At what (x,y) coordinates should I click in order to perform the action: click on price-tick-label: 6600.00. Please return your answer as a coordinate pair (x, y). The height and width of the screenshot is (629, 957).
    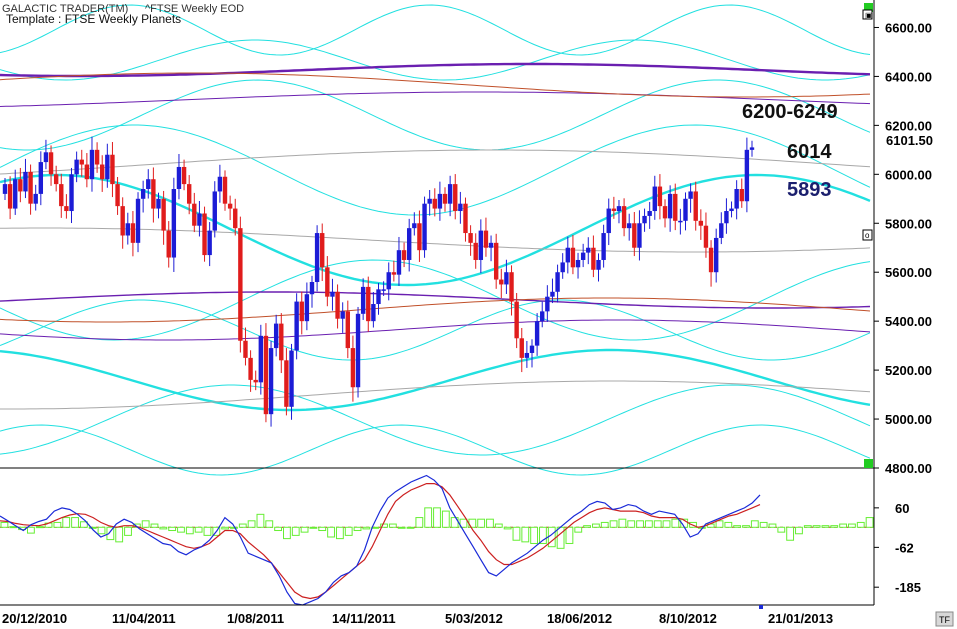
    Looking at the image, I should click on (908, 27).